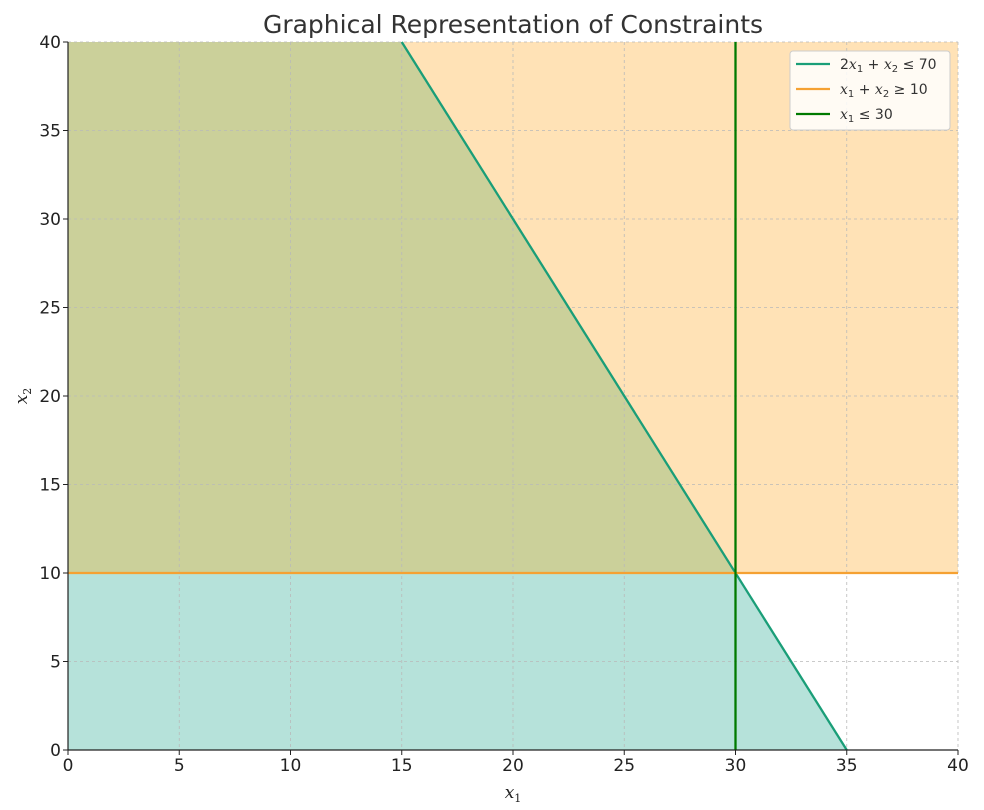 The width and height of the screenshot is (984, 810). Describe the element at coordinates (179, 766) in the screenshot. I see `x-tick-label: 5` at that location.